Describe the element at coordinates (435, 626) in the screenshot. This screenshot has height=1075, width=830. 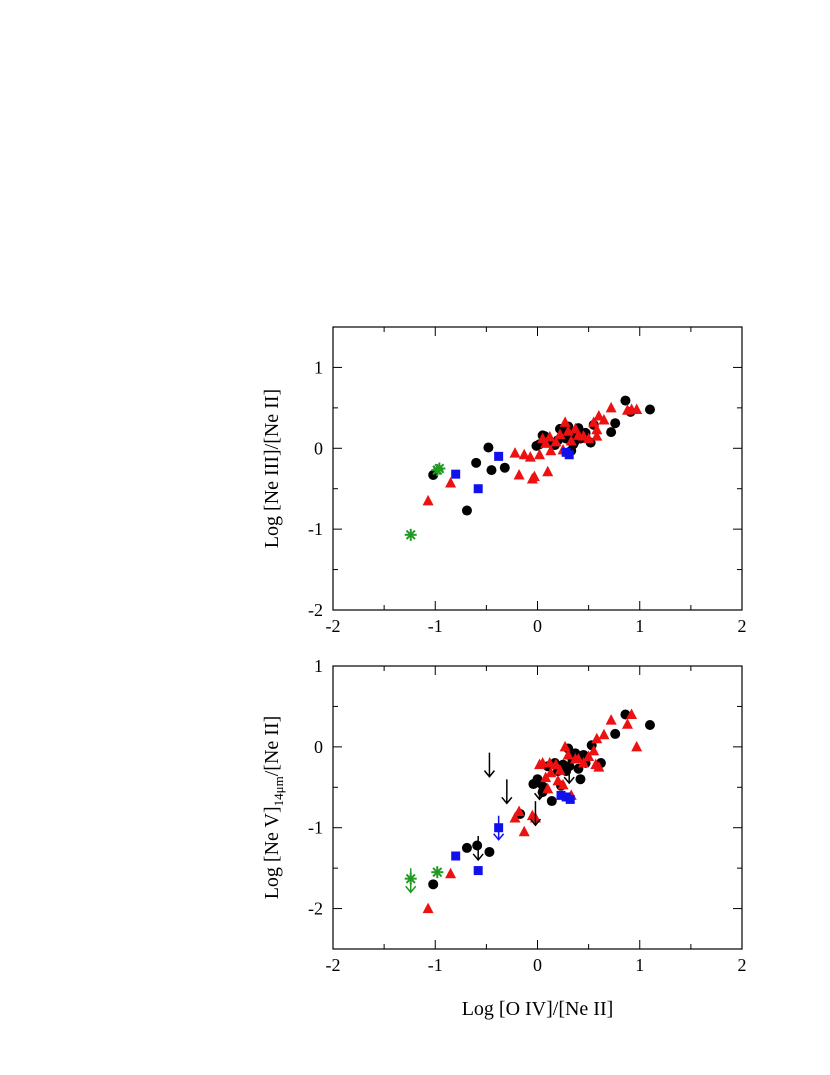
I see `top-x-tick-label: -1` at that location.